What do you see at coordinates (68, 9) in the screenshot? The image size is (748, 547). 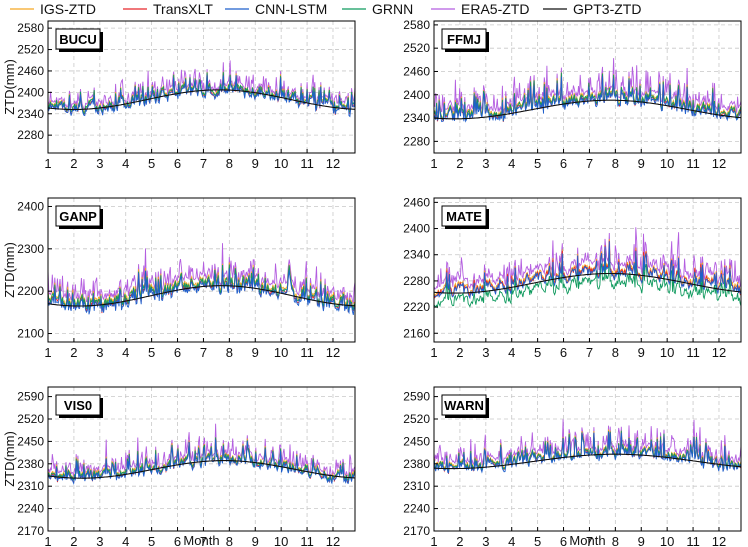 I see `legend-label: IGS-ZTD` at bounding box center [68, 9].